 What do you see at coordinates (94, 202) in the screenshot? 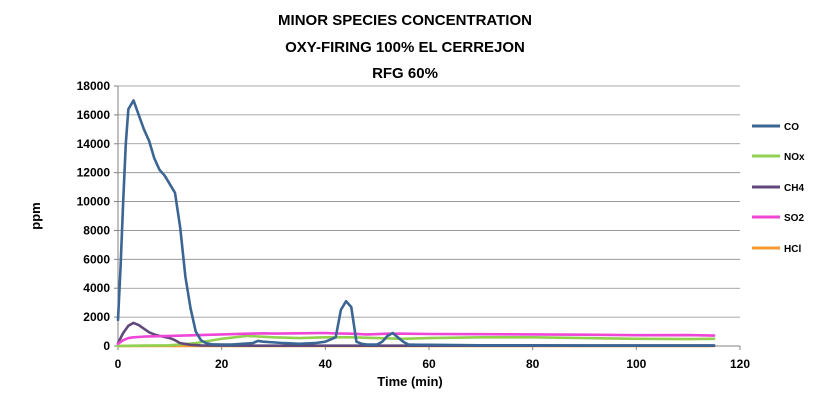
I see `y-tick-label-10000: 10000` at bounding box center [94, 202].